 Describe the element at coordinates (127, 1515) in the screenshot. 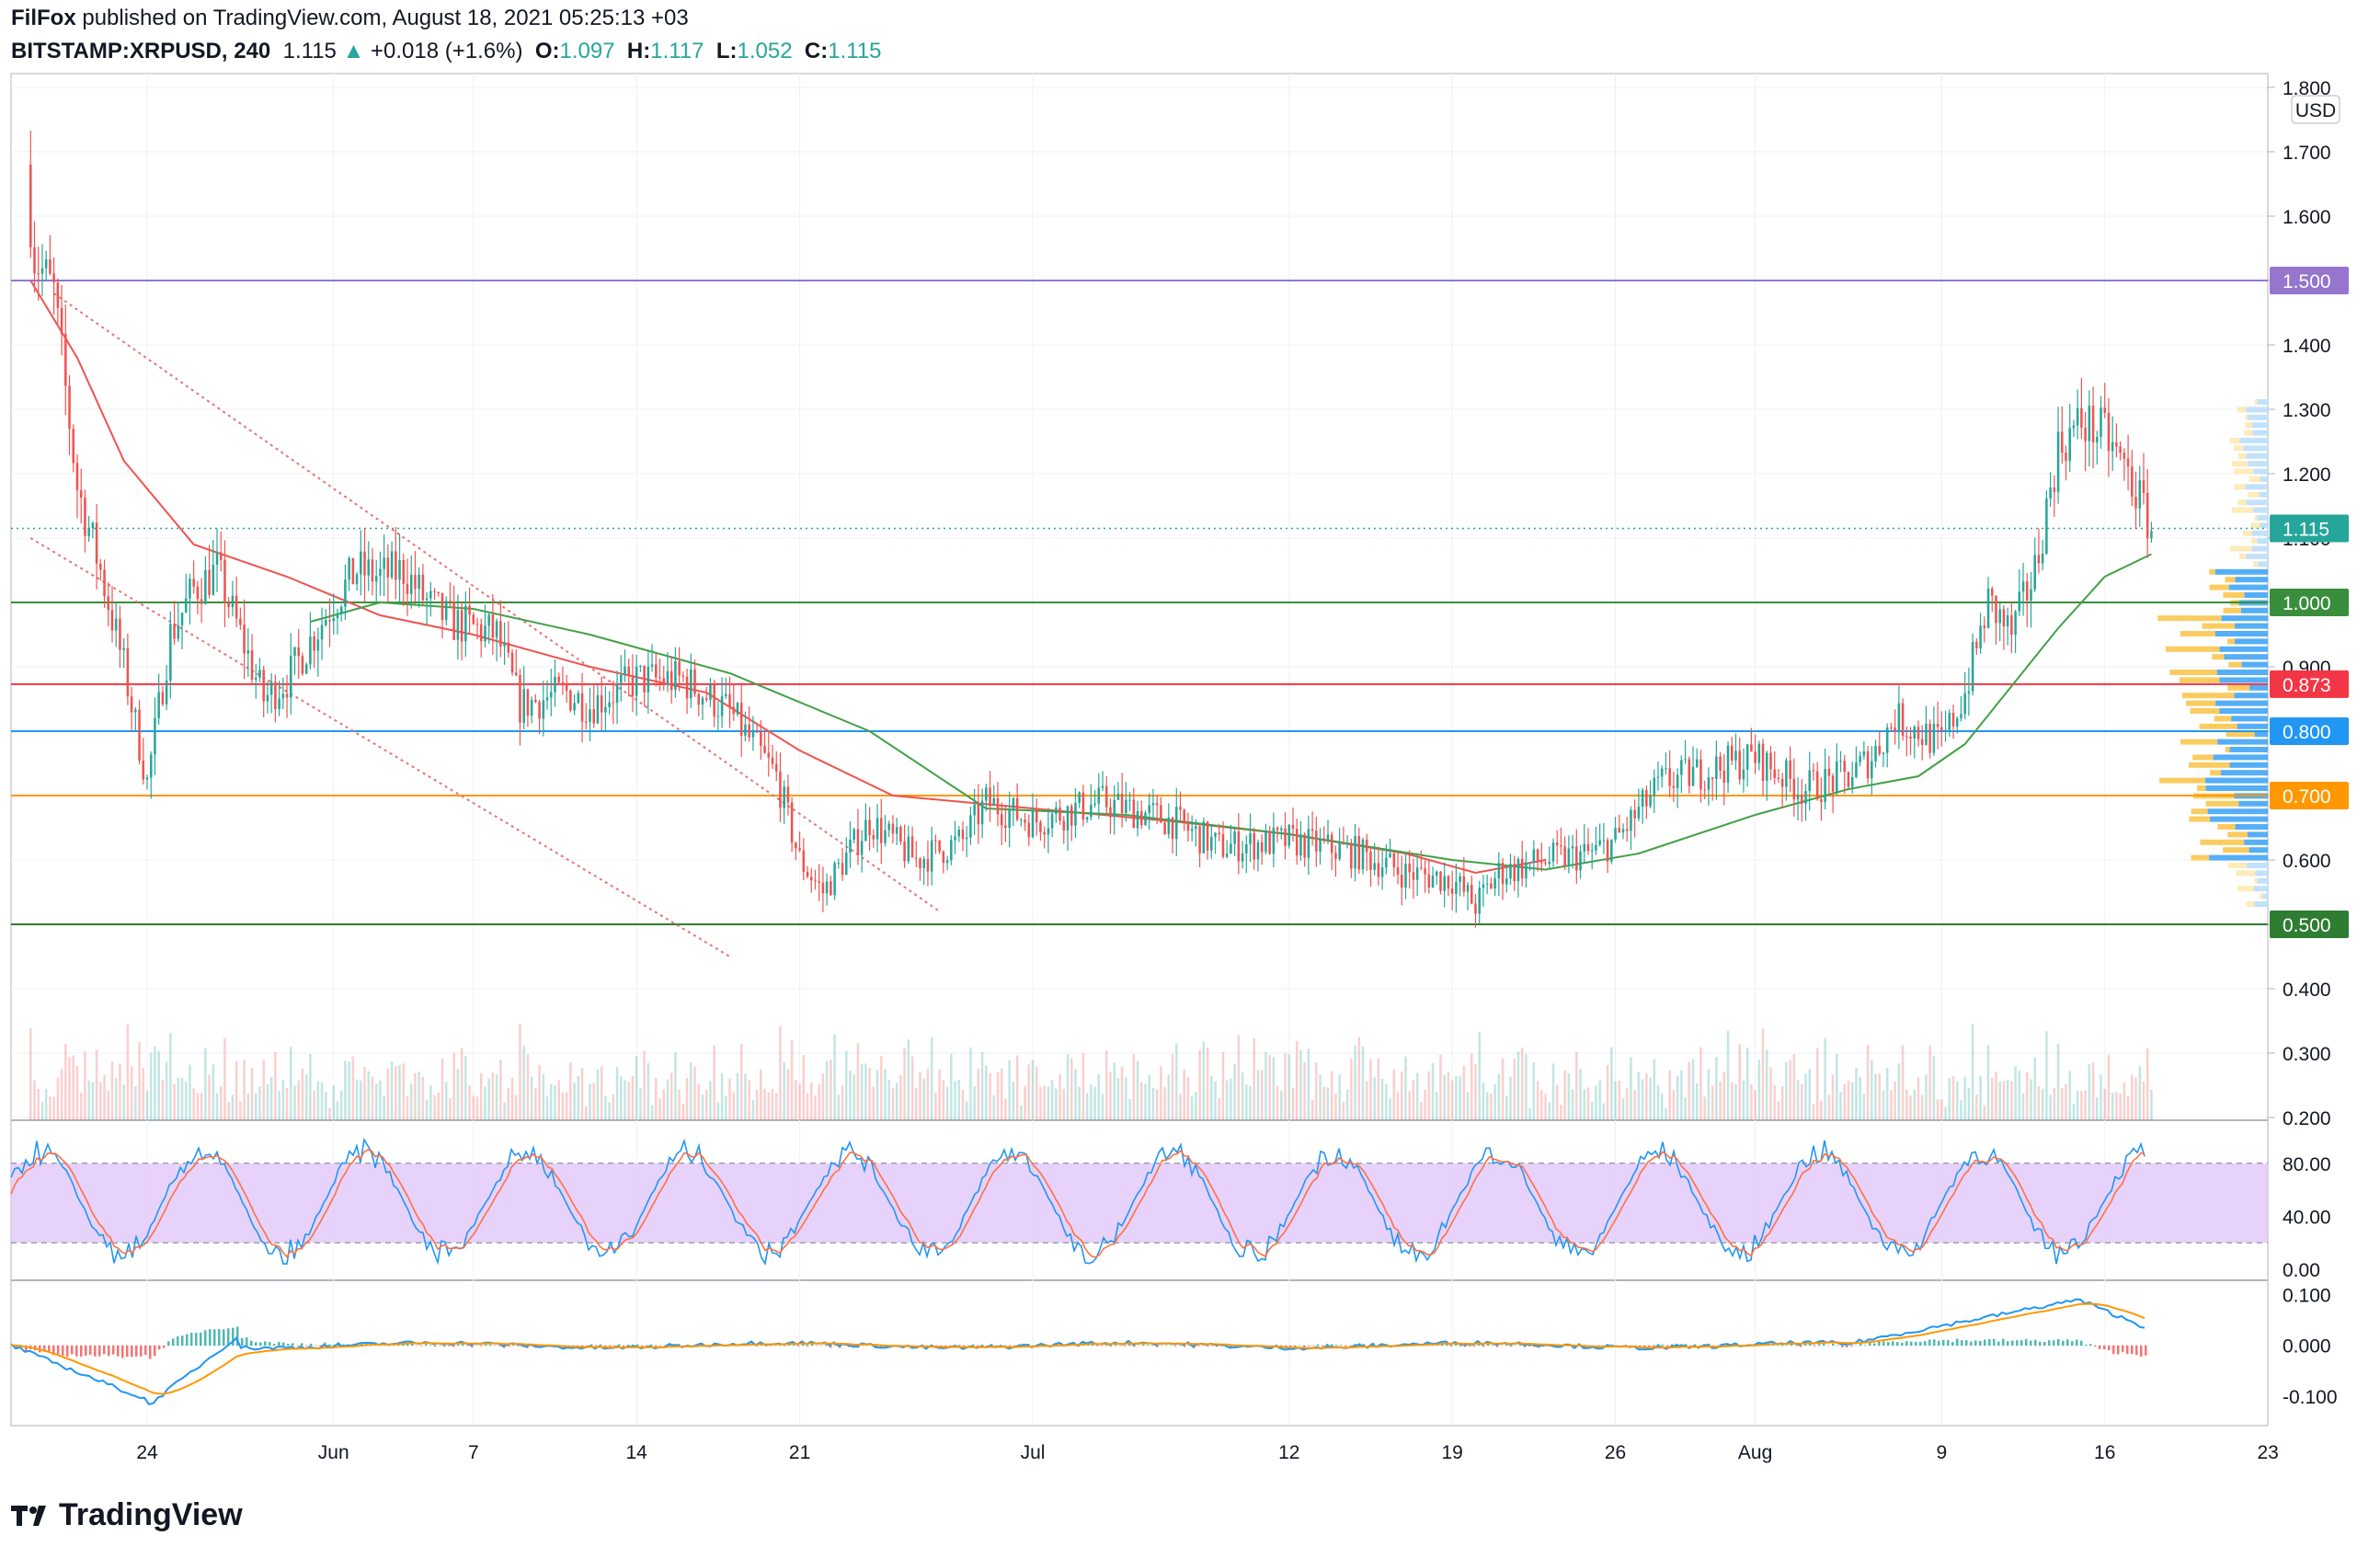

I see `tradingview-logo: TradingView` at that location.